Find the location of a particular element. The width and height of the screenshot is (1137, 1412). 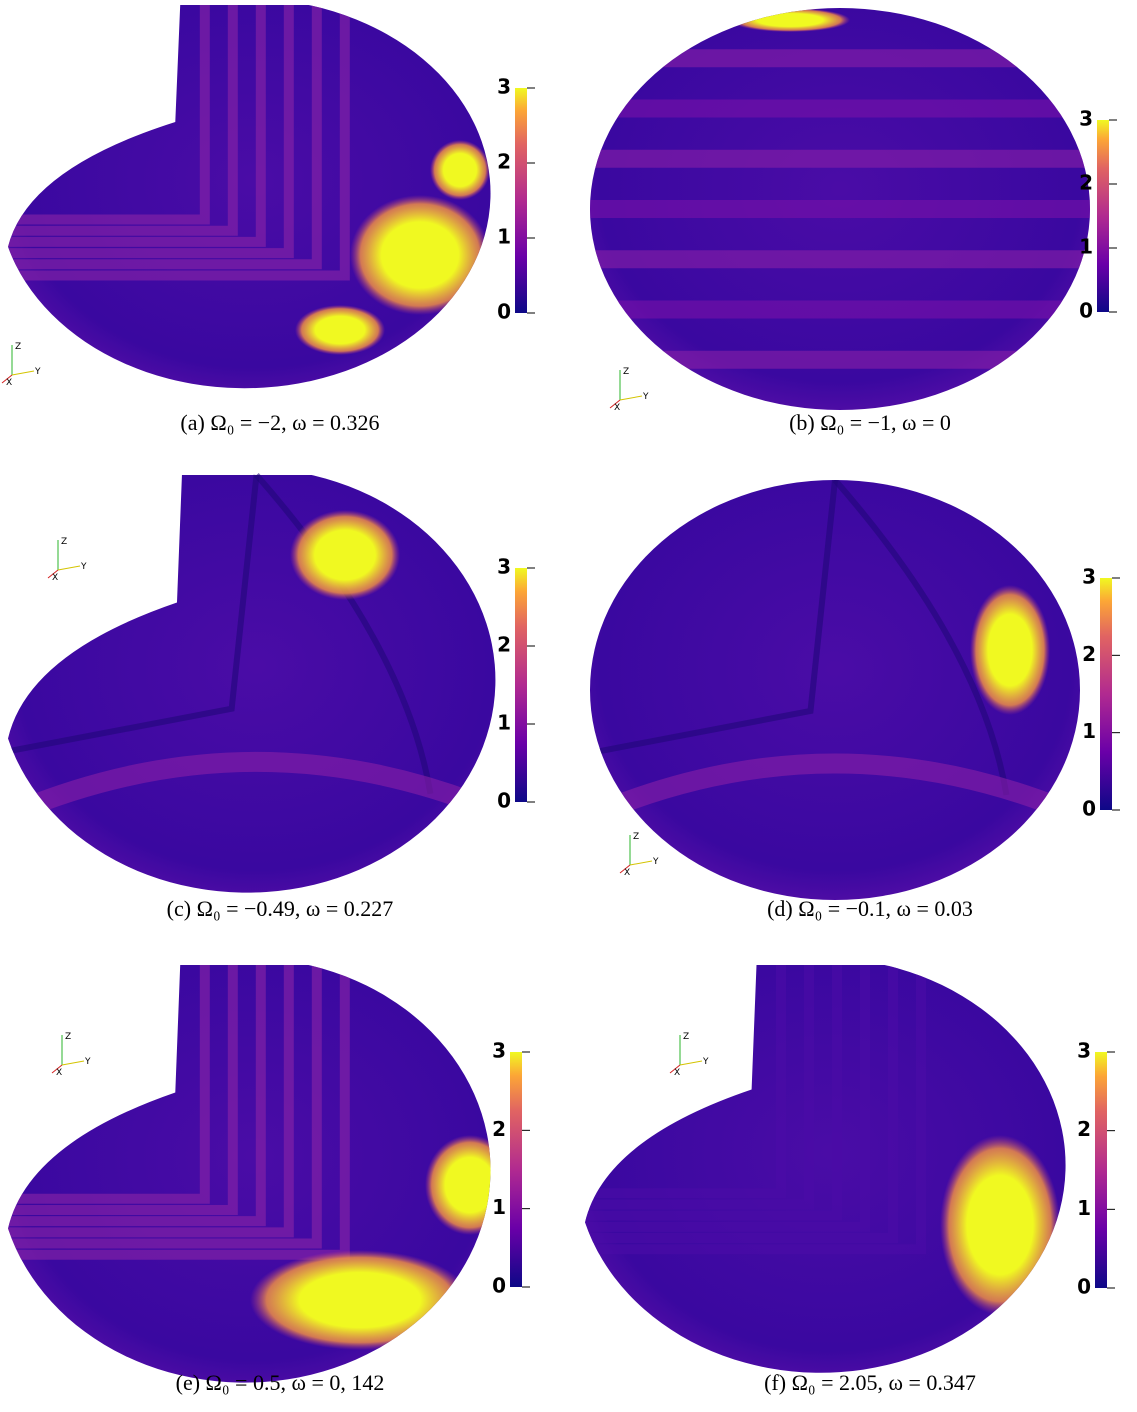

caption: (a) Ω₀ = −2, ω = 0.326 is located at coordinates (279, 422).